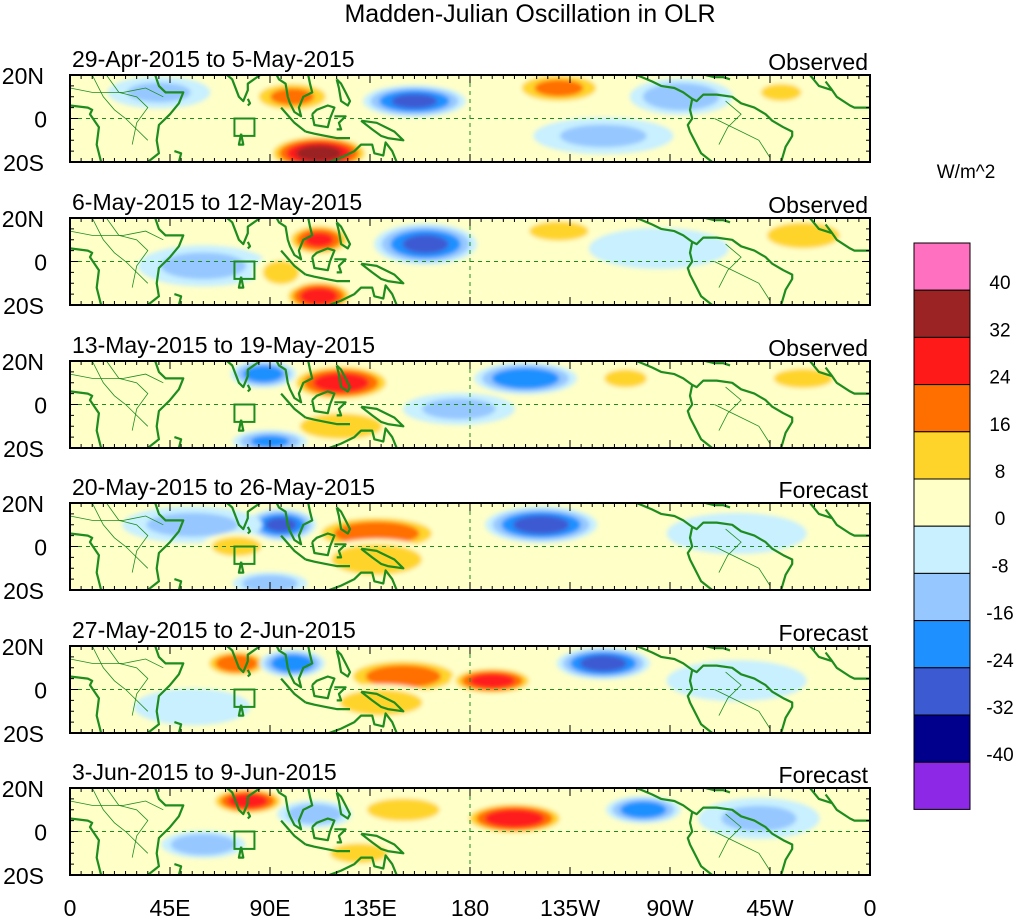 This screenshot has height=920, width=1021. Describe the element at coordinates (963, 486) in the screenshot. I see `colorbar: W/m^2 40 32 24 16 8 0 -8 -16 -24 -32 -40` at that location.